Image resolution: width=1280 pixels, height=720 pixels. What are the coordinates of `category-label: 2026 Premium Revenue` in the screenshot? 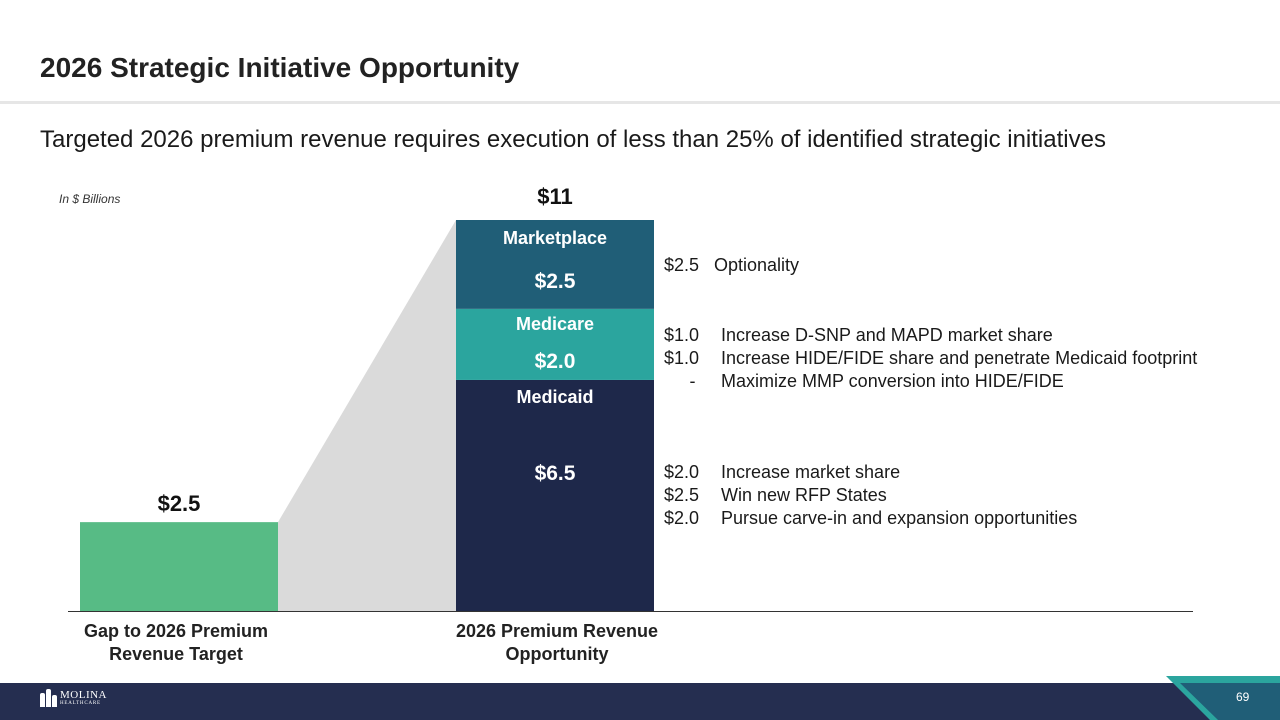 It's located at (557, 631).